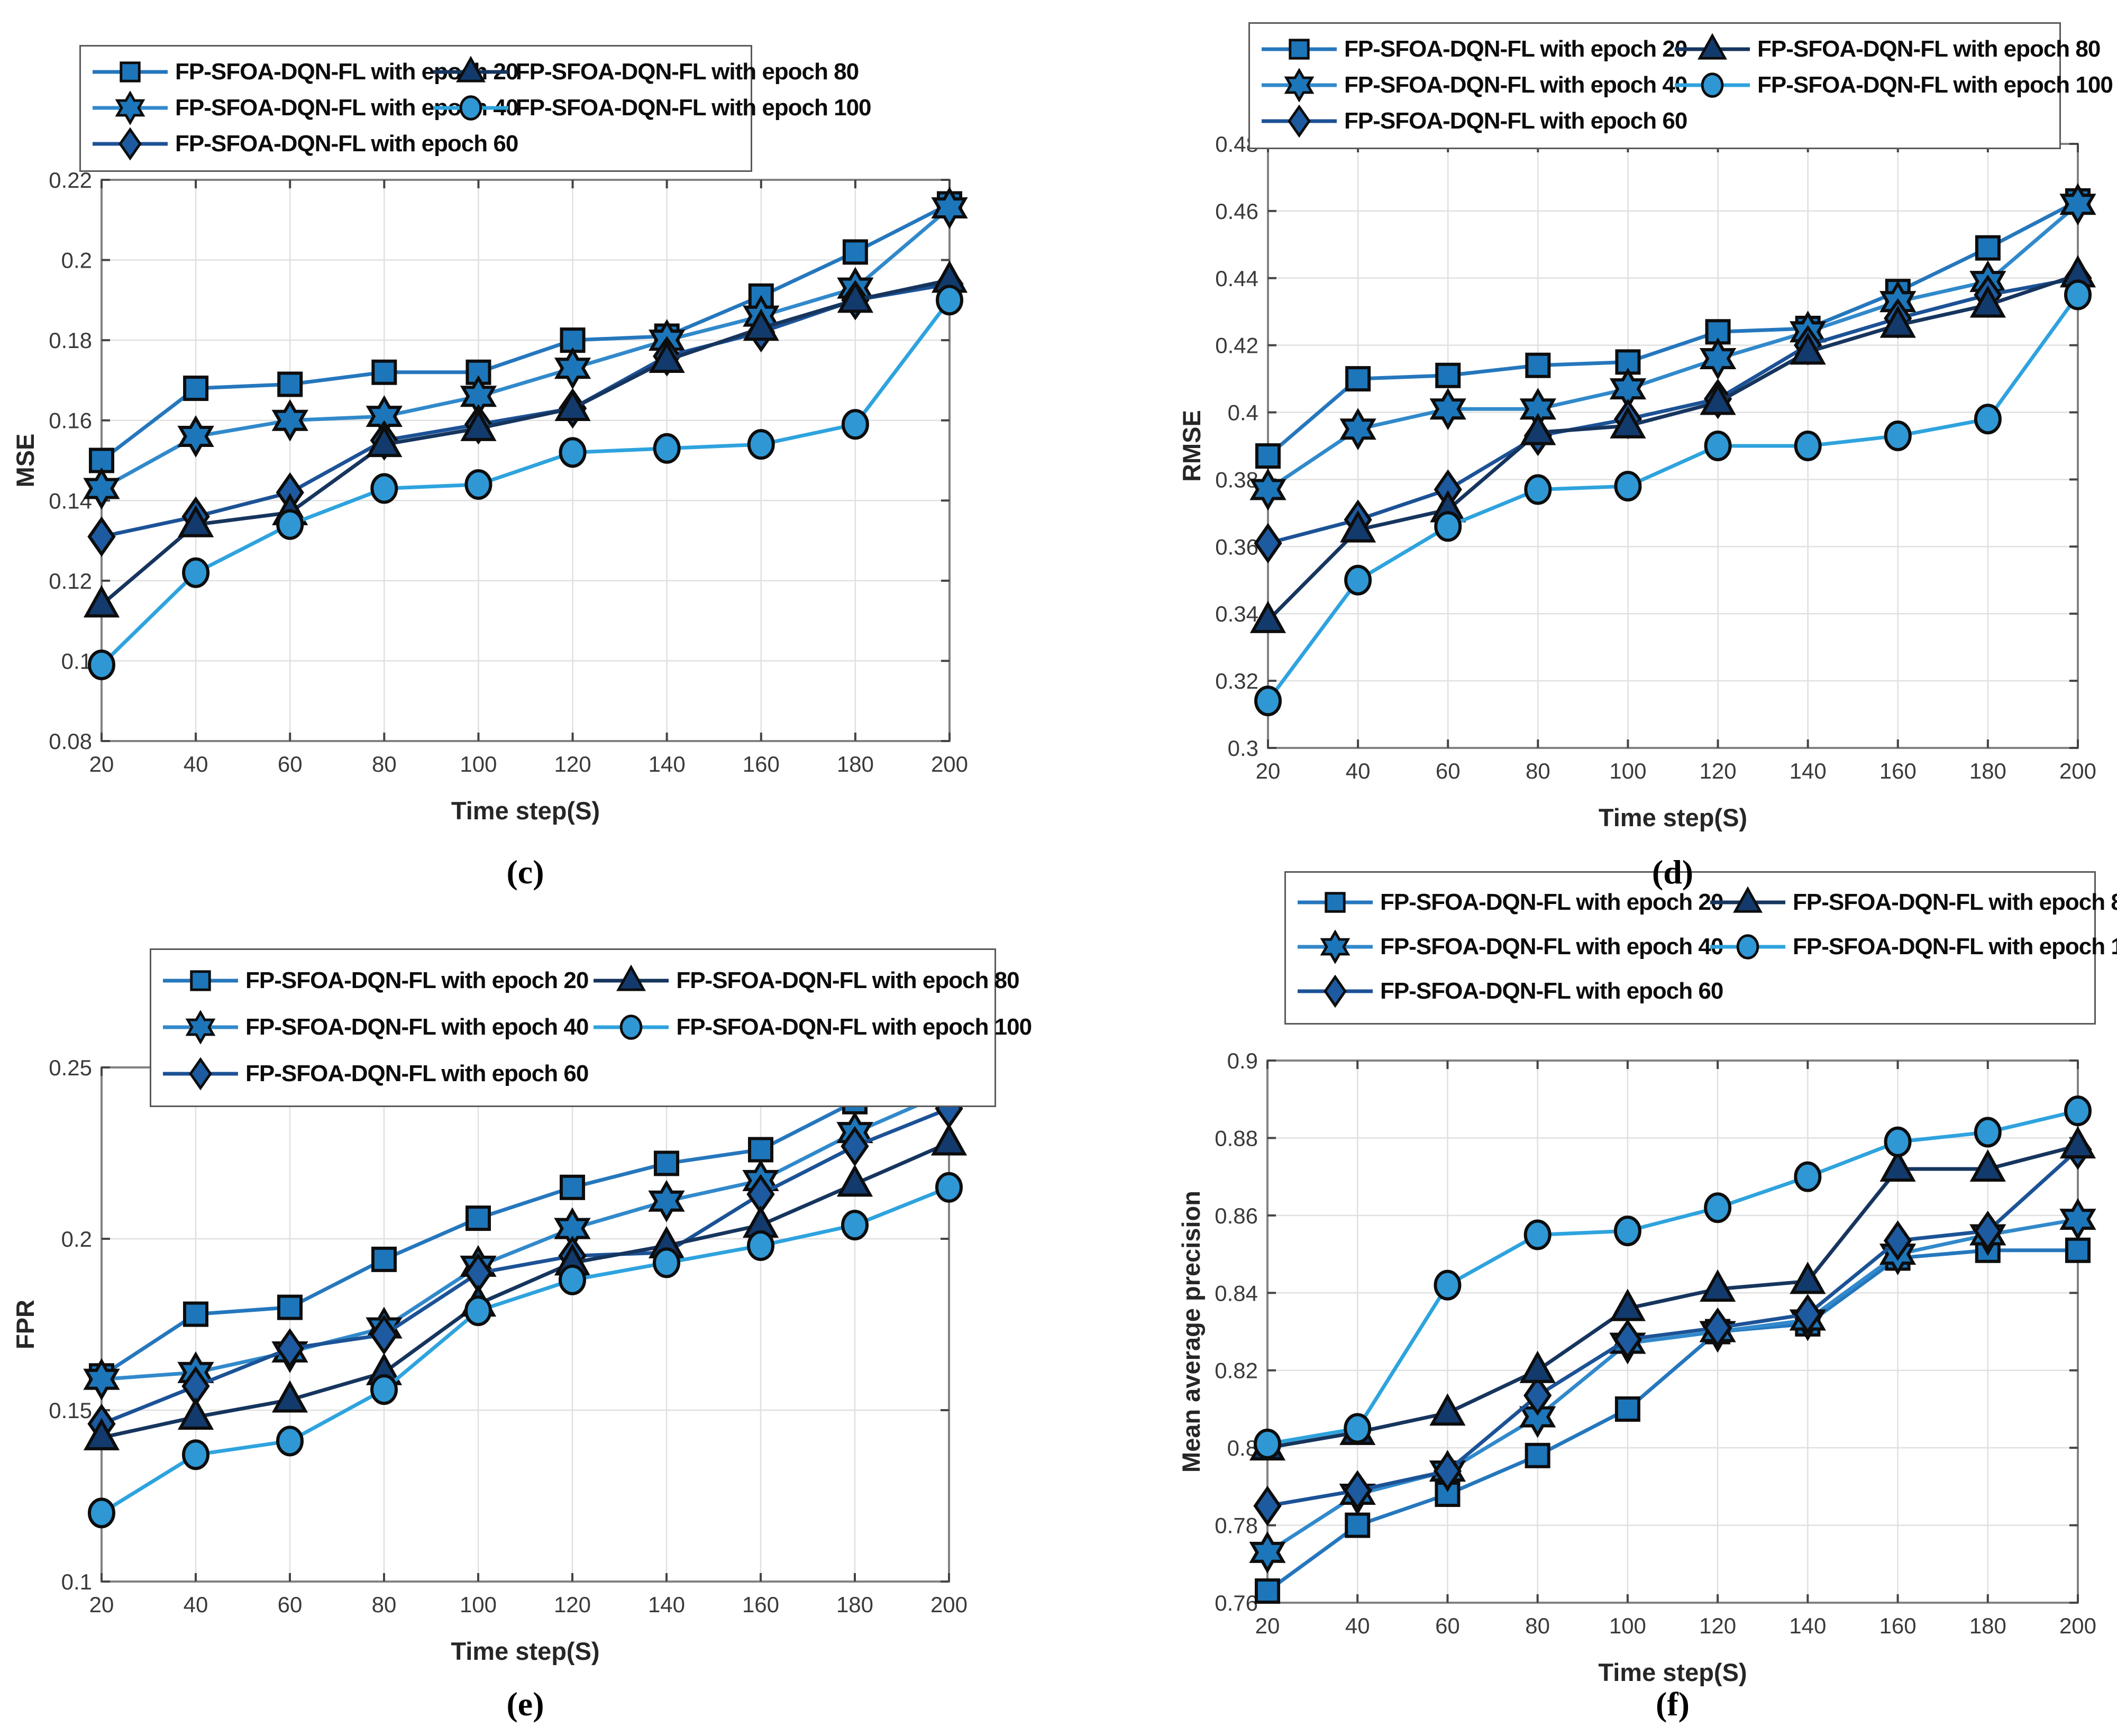 This screenshot has height=1736, width=2117. What do you see at coordinates (101, 764) in the screenshot?
I see `x-tick-label: 20` at bounding box center [101, 764].